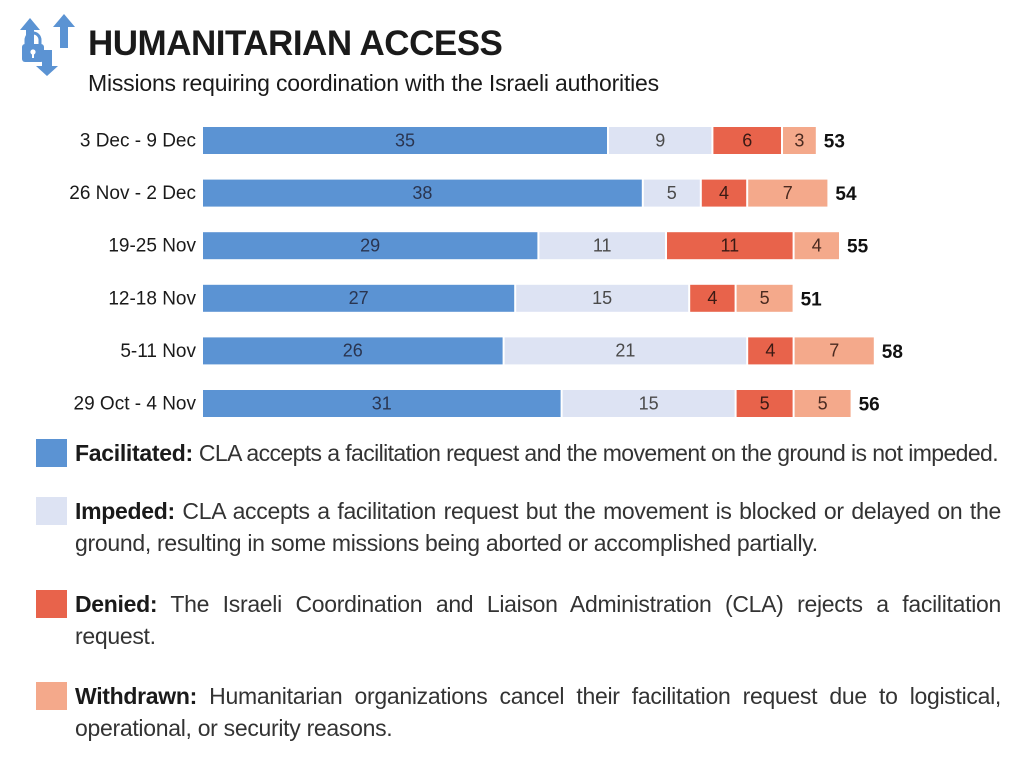 The height and width of the screenshot is (770, 1028). Describe the element at coordinates (858, 247) in the screenshot. I see `total-label: 55` at that location.